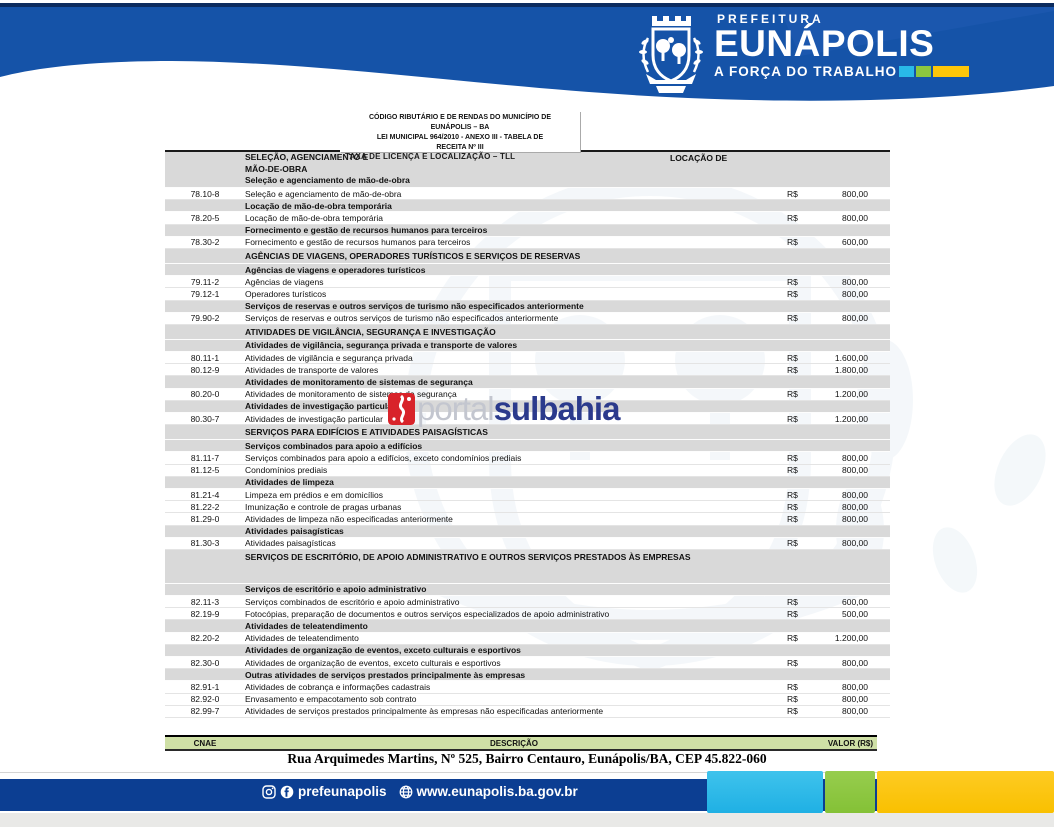  I want to click on cnae-code: 80.30-7, so click(205, 418).